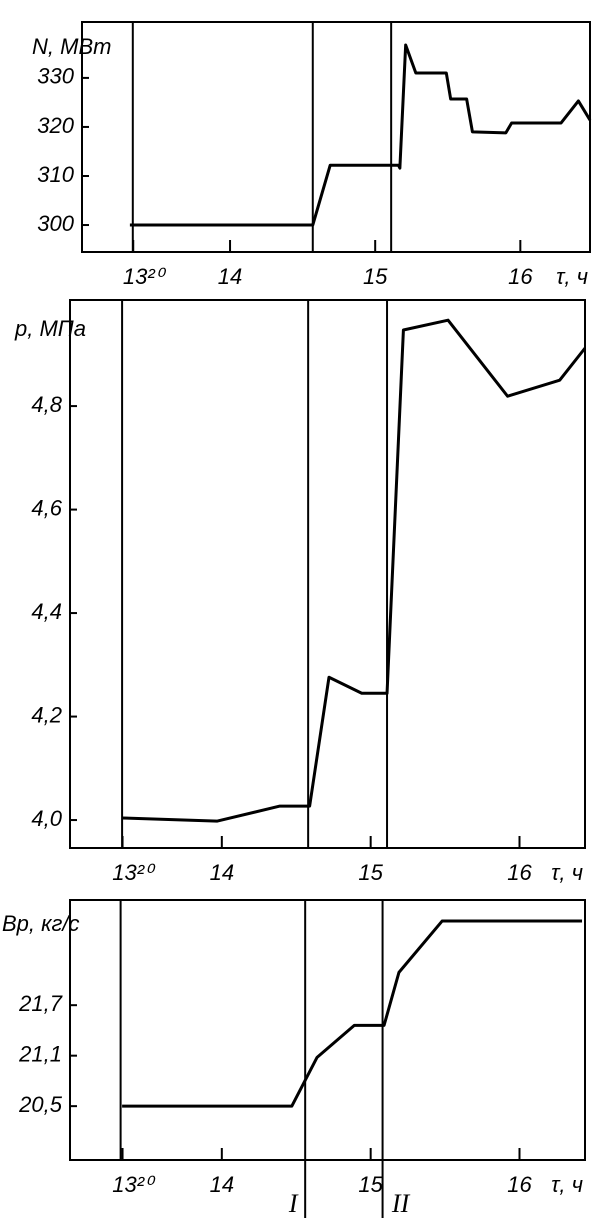 This screenshot has width=610, height=1220. Describe the element at coordinates (293, 1203) in the screenshot. I see `event-label: I` at that location.